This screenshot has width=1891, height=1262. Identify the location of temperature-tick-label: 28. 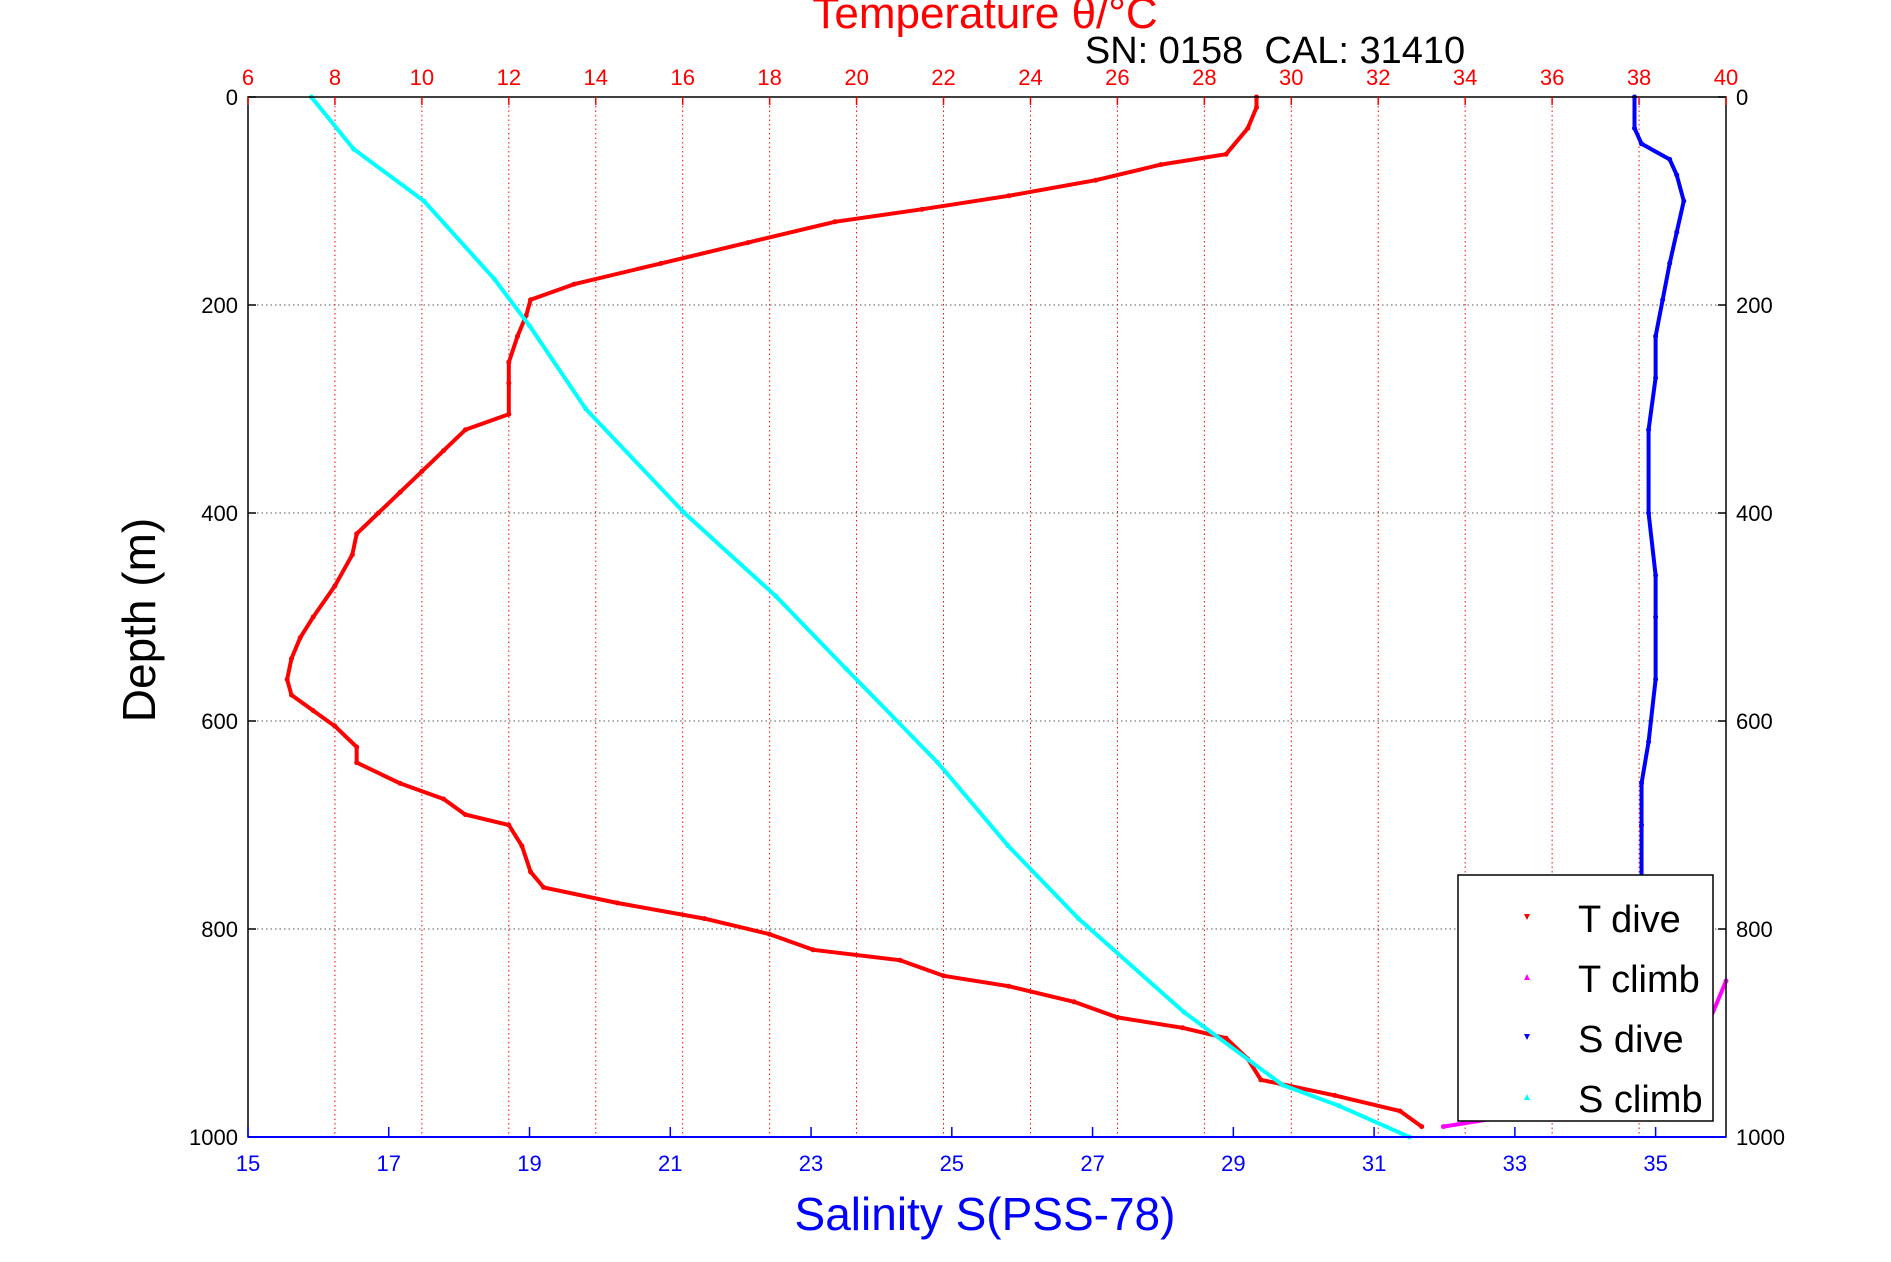
(1204, 77).